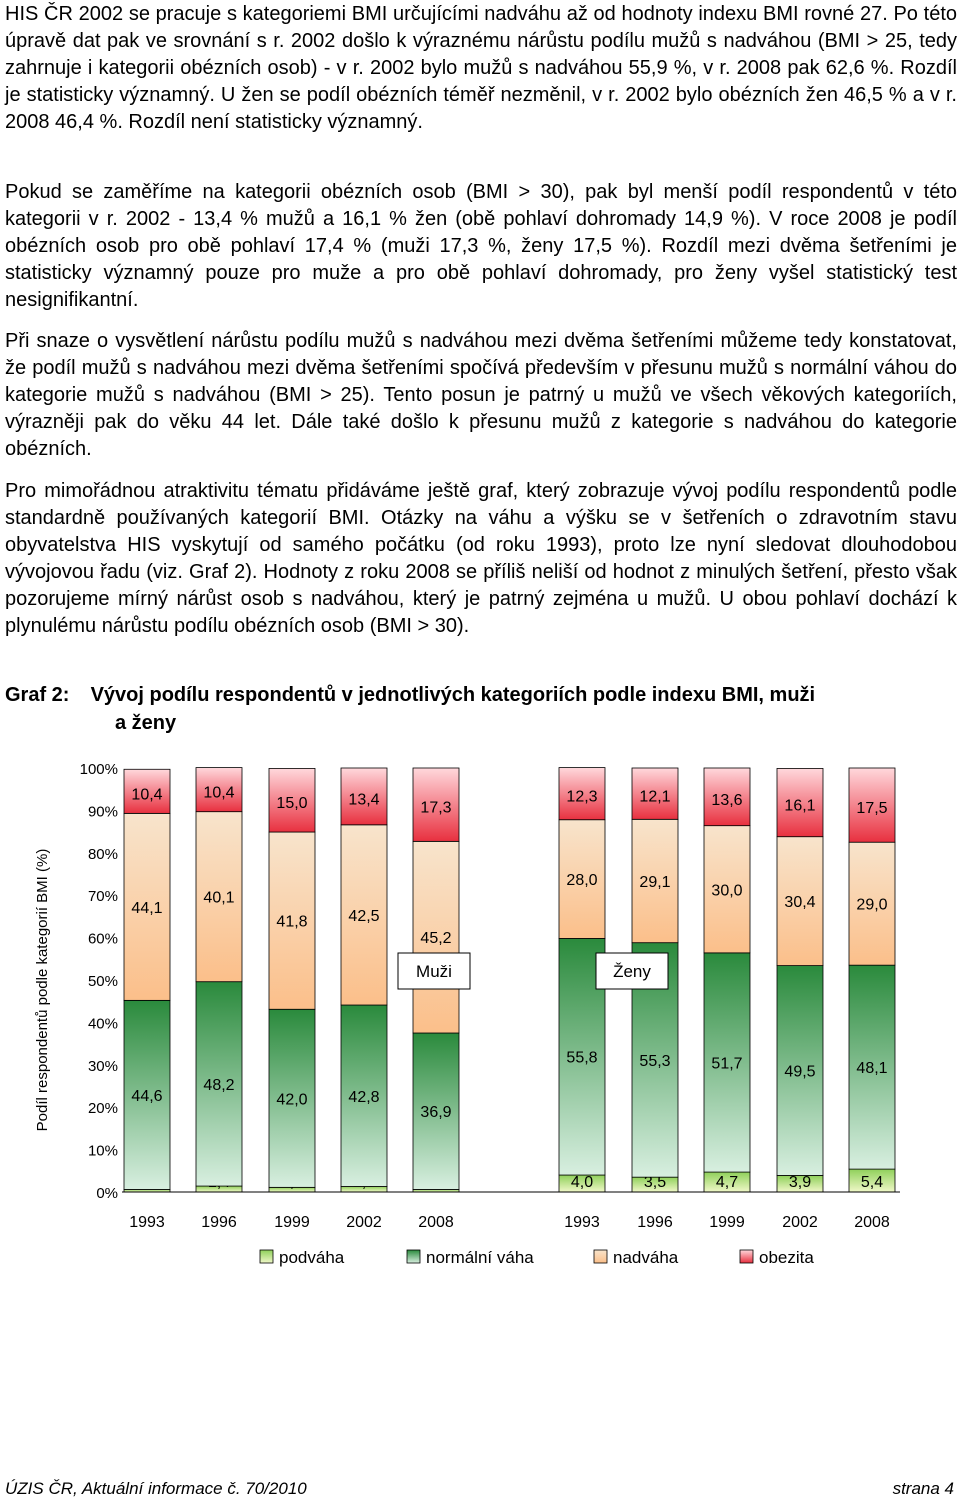 Image resolution: width=960 pixels, height=1505 pixels. What do you see at coordinates (103, 1066) in the screenshot?
I see `y-tick-label: 30%` at bounding box center [103, 1066].